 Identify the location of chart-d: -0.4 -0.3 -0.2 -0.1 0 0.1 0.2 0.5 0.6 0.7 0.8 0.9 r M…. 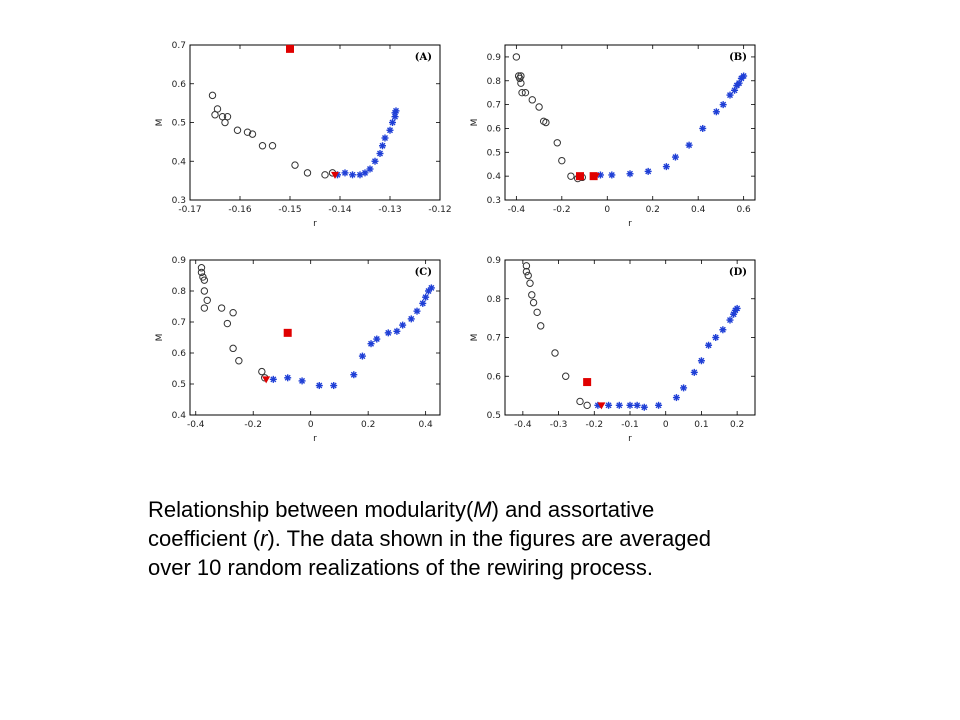
(613, 350).